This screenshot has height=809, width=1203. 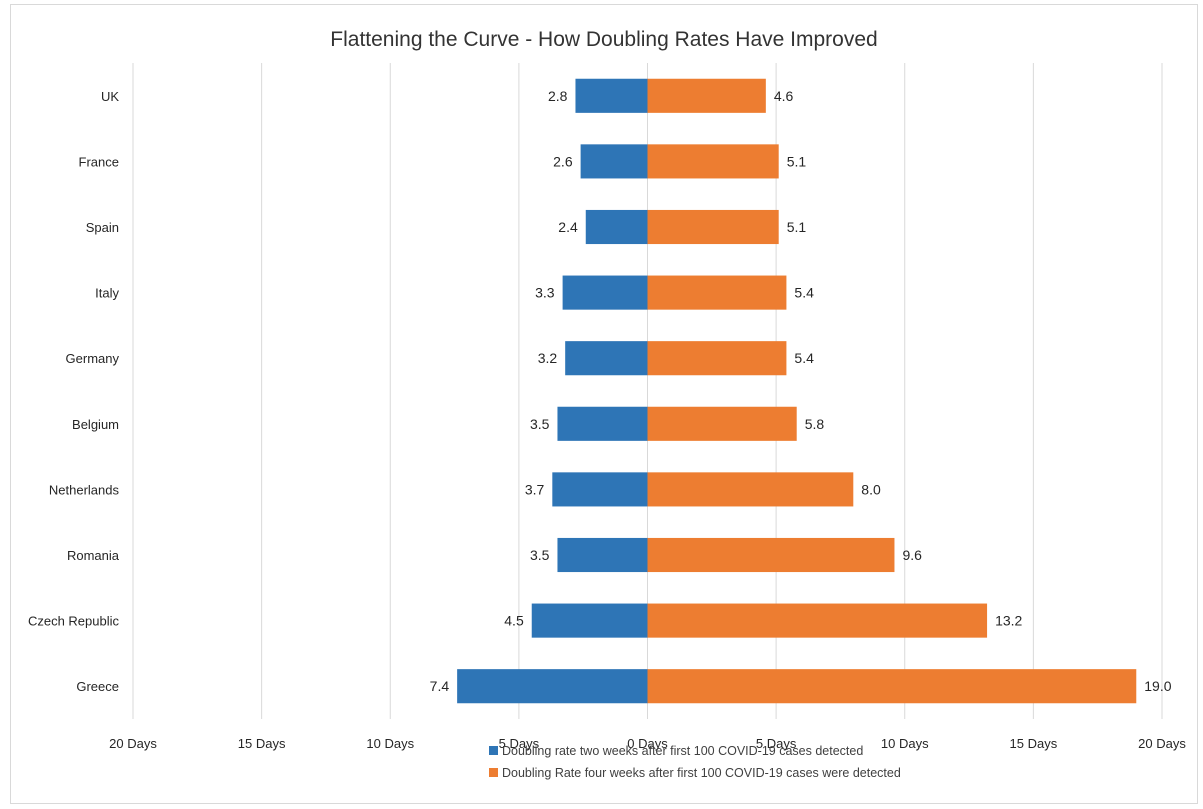 I want to click on data-label: 5.8, so click(x=815, y=424).